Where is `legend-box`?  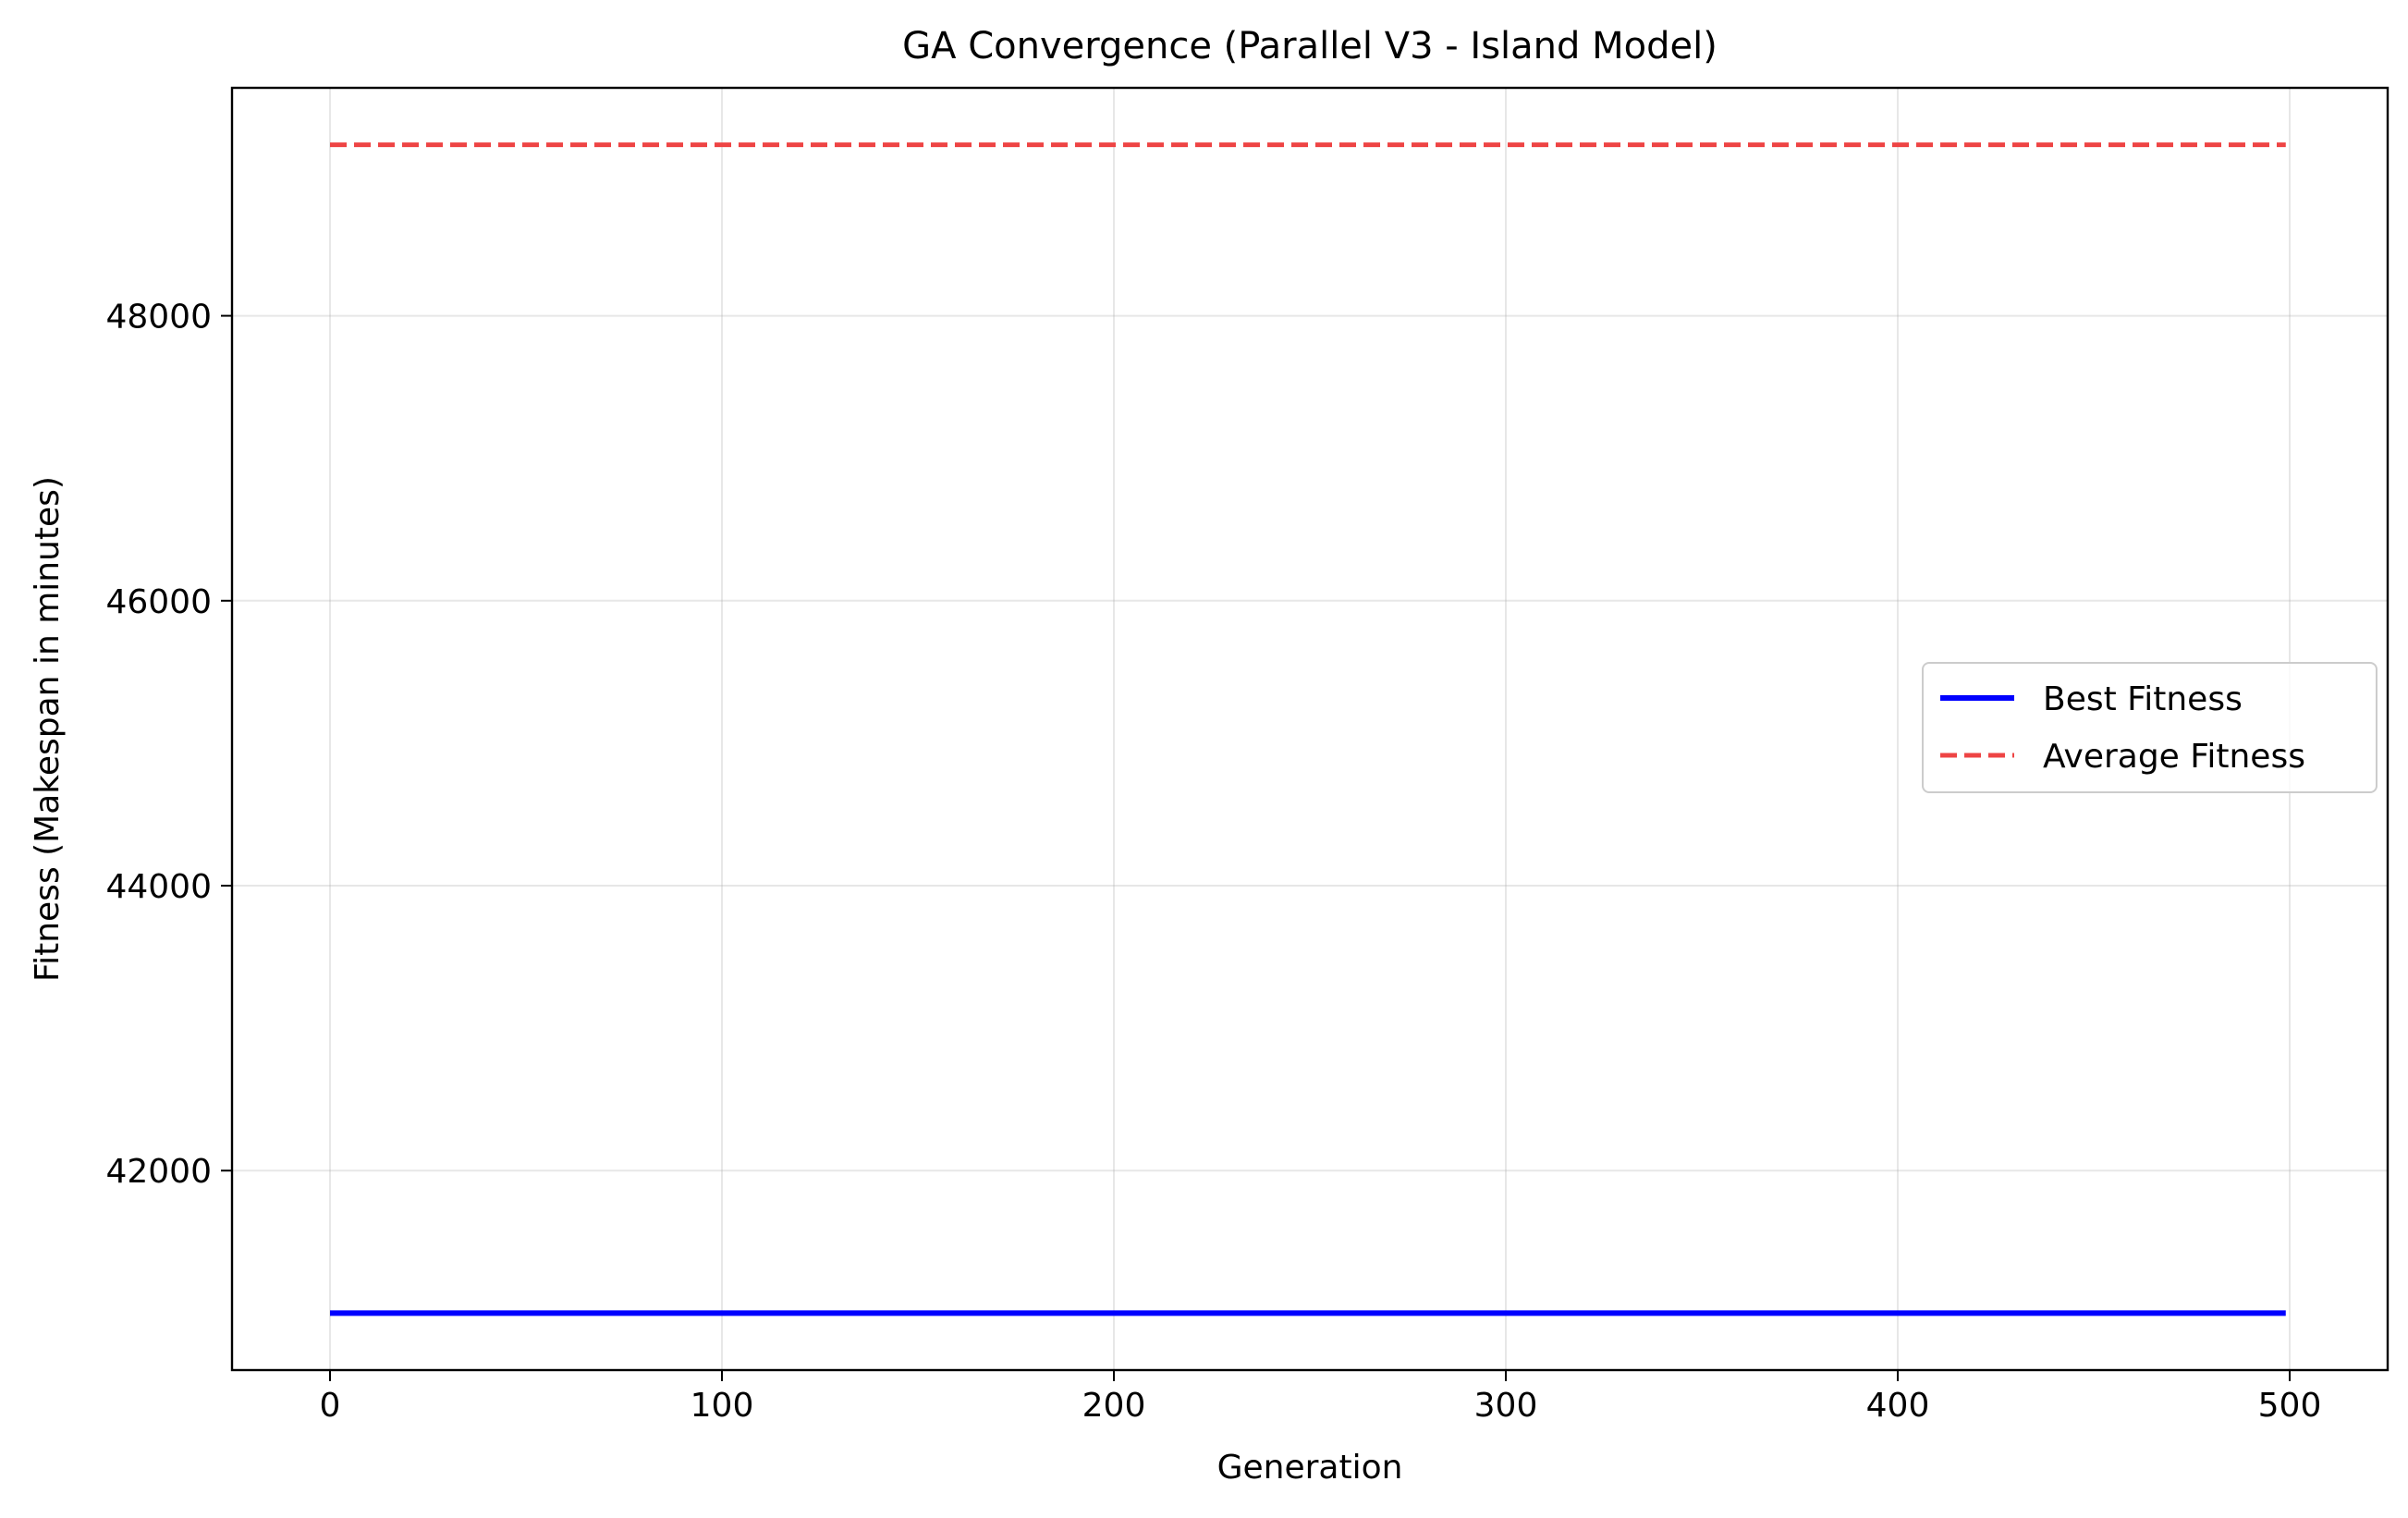 legend-box is located at coordinates (2150, 727).